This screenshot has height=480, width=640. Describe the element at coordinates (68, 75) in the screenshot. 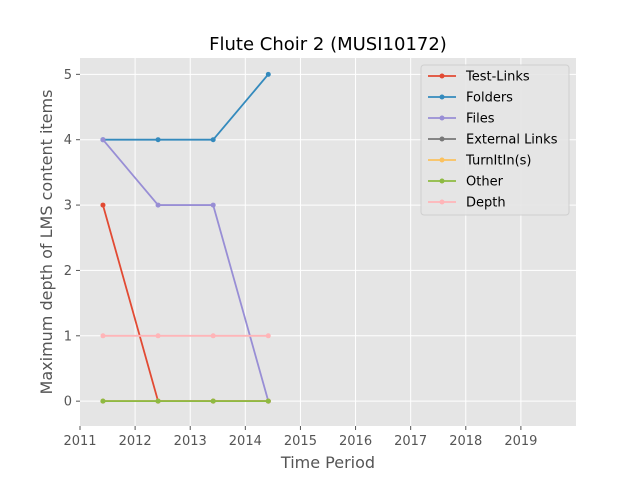

I see `y-tick-label: 5` at that location.